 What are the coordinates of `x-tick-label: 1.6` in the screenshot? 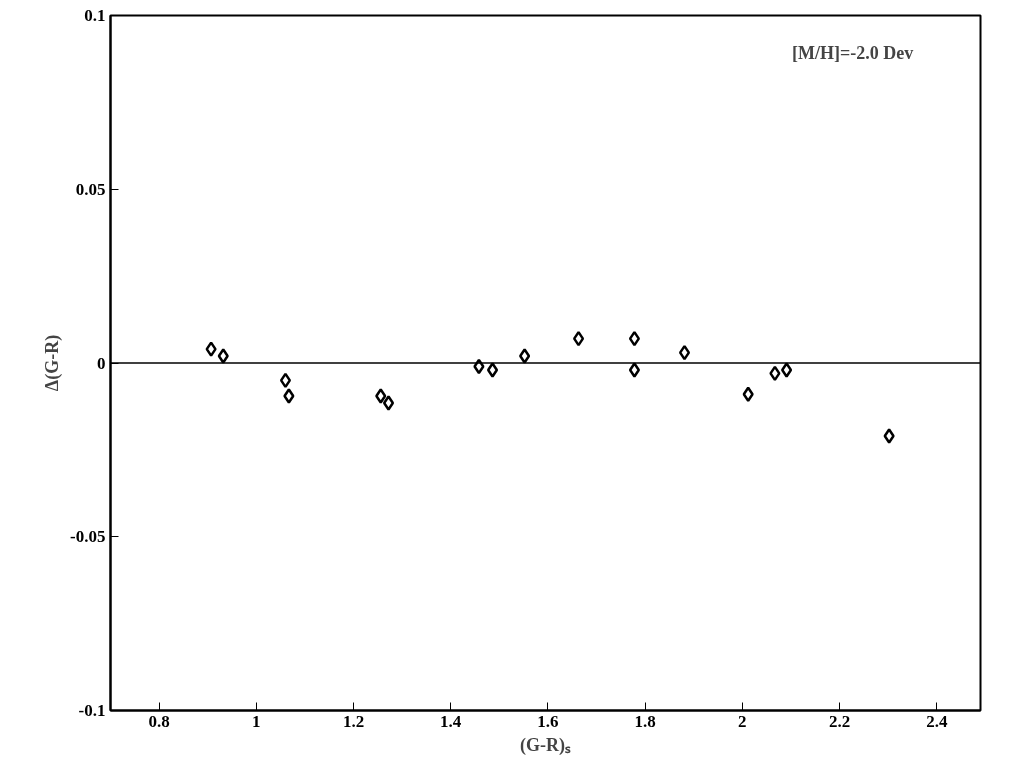 It's located at (548, 721).